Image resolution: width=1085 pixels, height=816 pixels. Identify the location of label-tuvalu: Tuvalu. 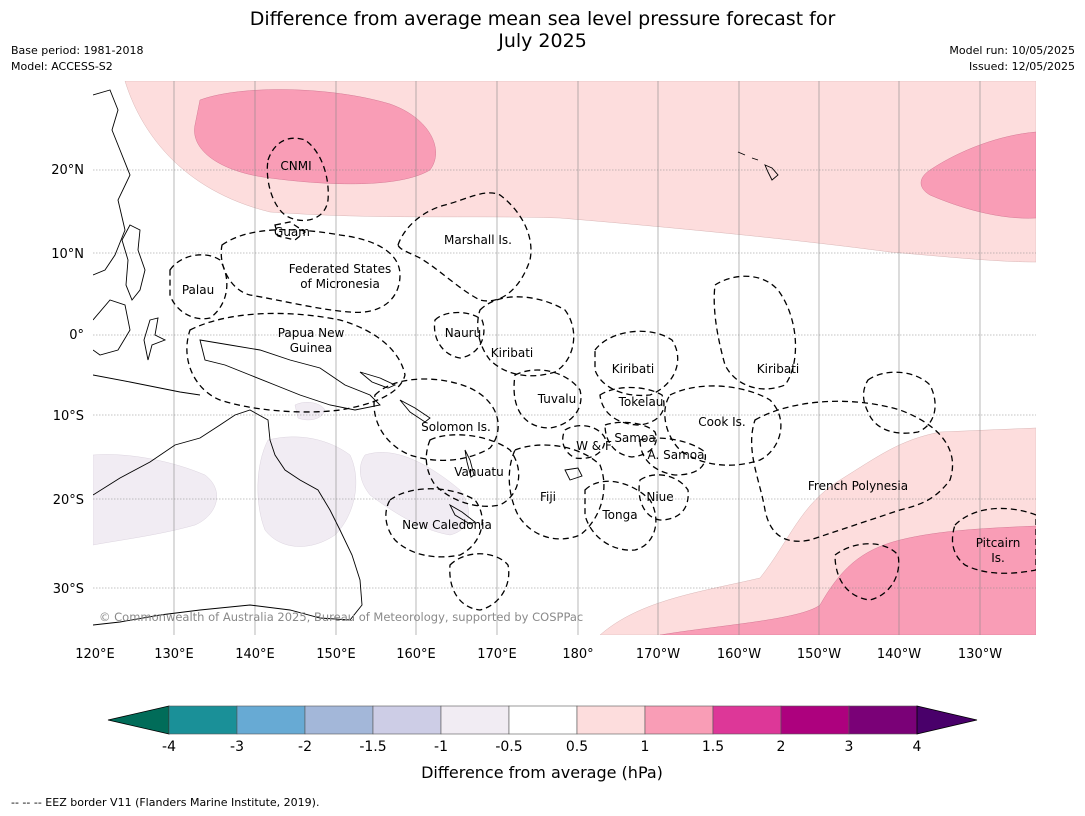
(557, 399).